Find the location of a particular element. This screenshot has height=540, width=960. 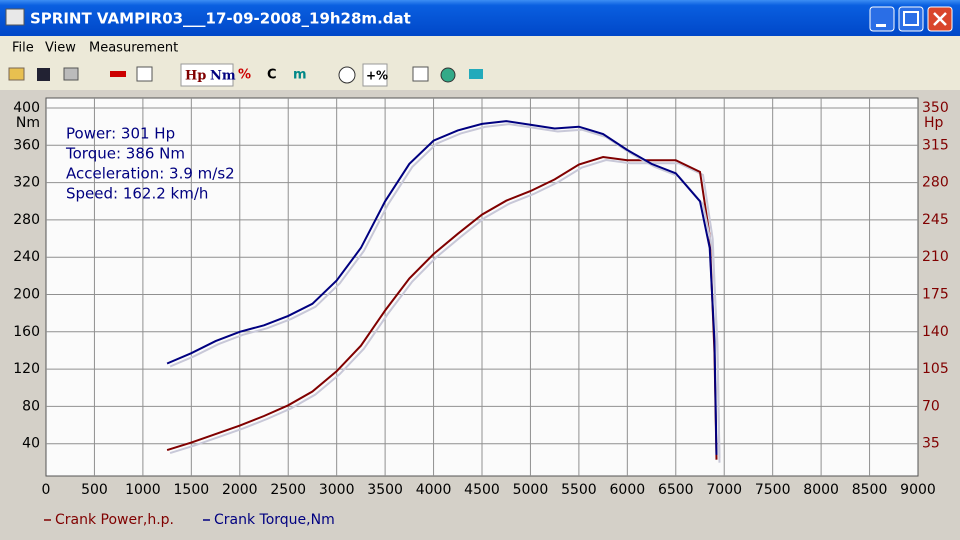

y2-tick-label: 175 is located at coordinates (935, 295).